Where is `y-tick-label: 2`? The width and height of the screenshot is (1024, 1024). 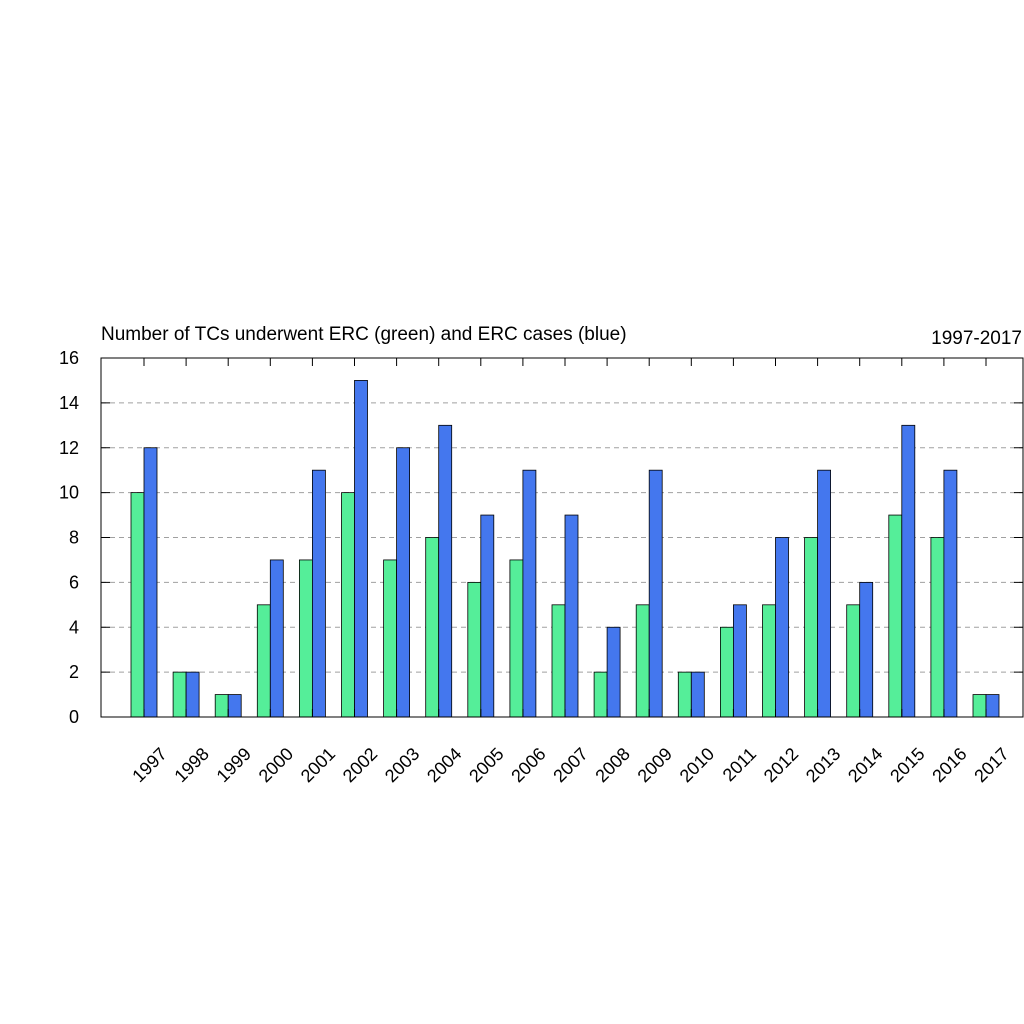
y-tick-label: 2 is located at coordinates (74, 672).